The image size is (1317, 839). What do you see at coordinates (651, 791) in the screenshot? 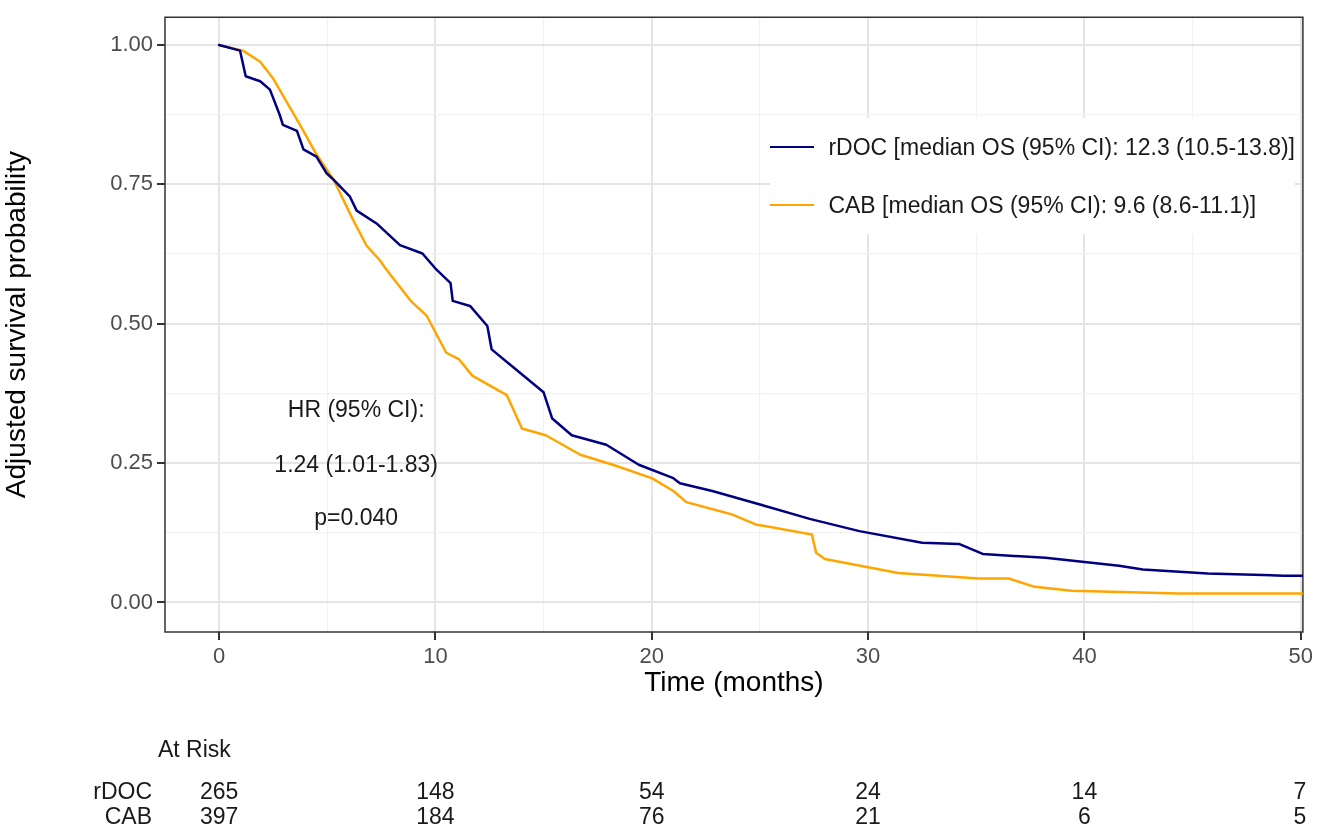
I see `text: 54` at bounding box center [651, 791].